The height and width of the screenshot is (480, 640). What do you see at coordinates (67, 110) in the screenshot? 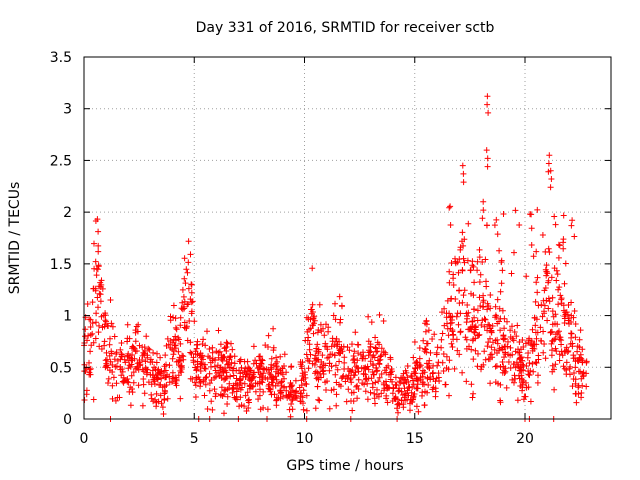
I see `y-tick-label: 3` at bounding box center [67, 110].